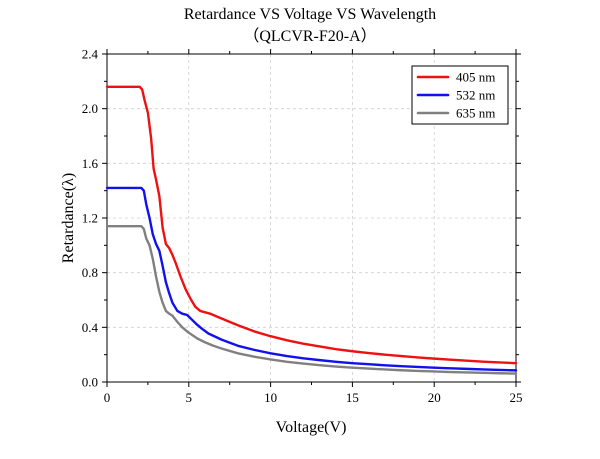 This screenshot has height=459, width=600. I want to click on y-tick-labels: 0.0 0.4 0.8 1.2 1.6 2.0 2.4, so click(90, 218).